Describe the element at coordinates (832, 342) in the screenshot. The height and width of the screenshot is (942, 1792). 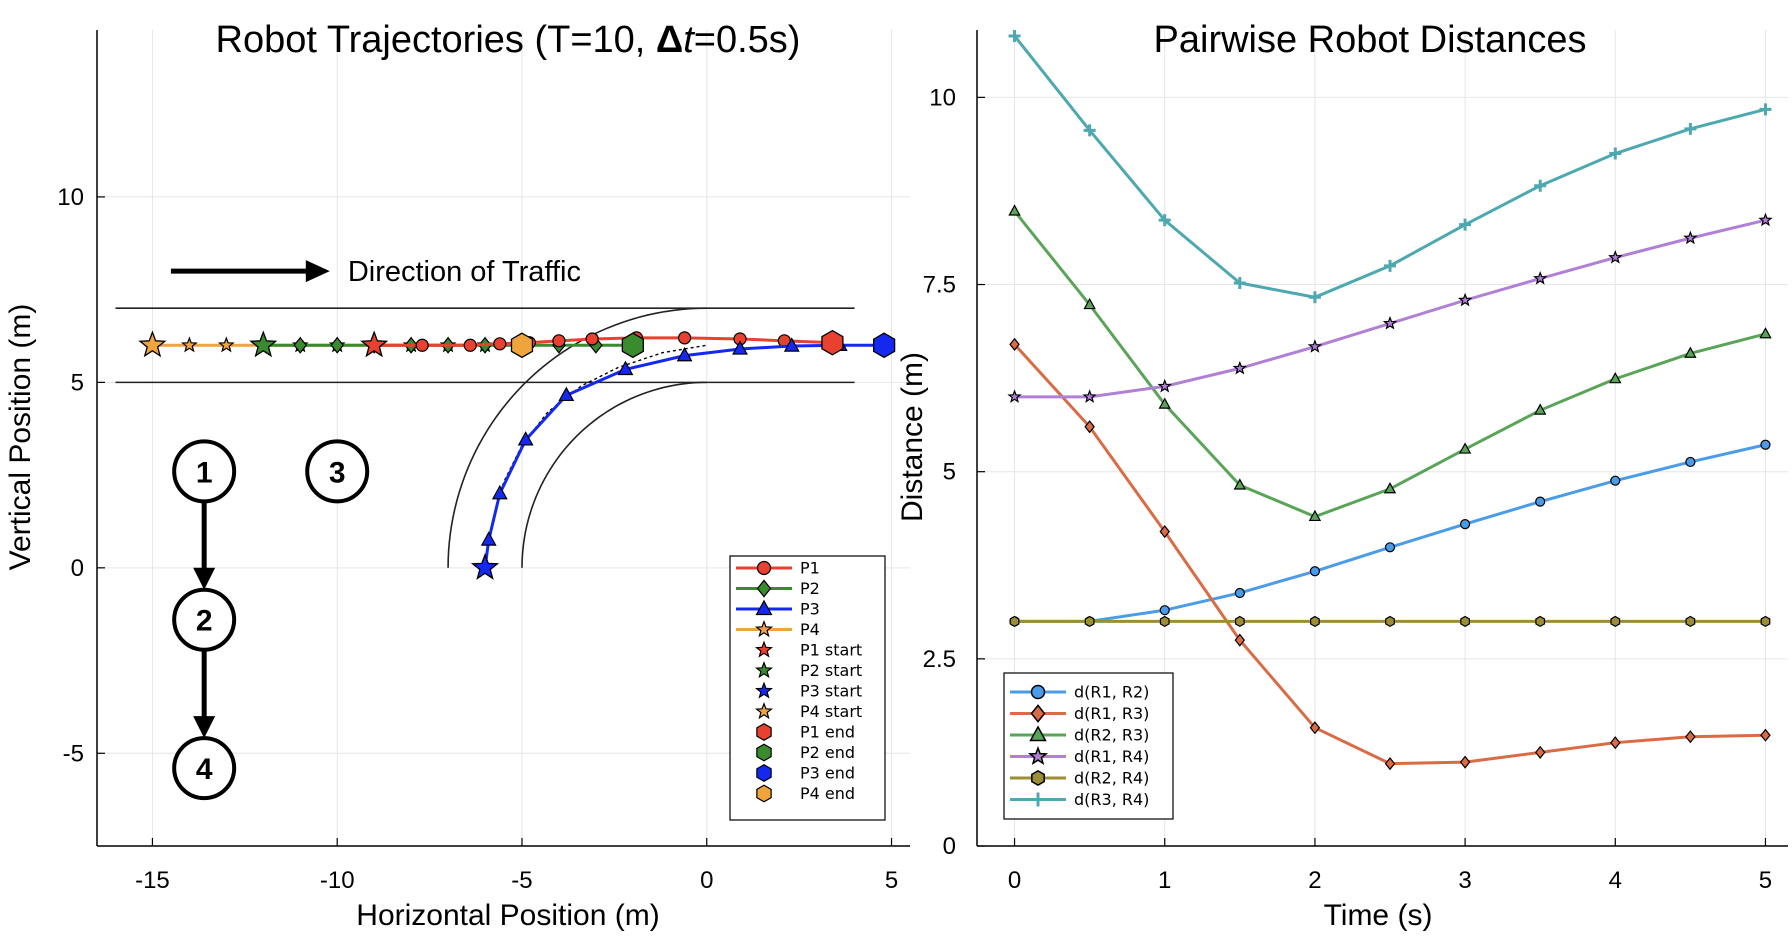
I see `end-marker-p1` at that location.